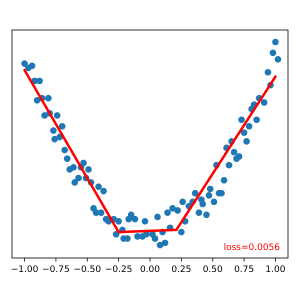  Describe the element at coordinates (87, 270) in the screenshot. I see `x-tick-label: −0.50` at that location.